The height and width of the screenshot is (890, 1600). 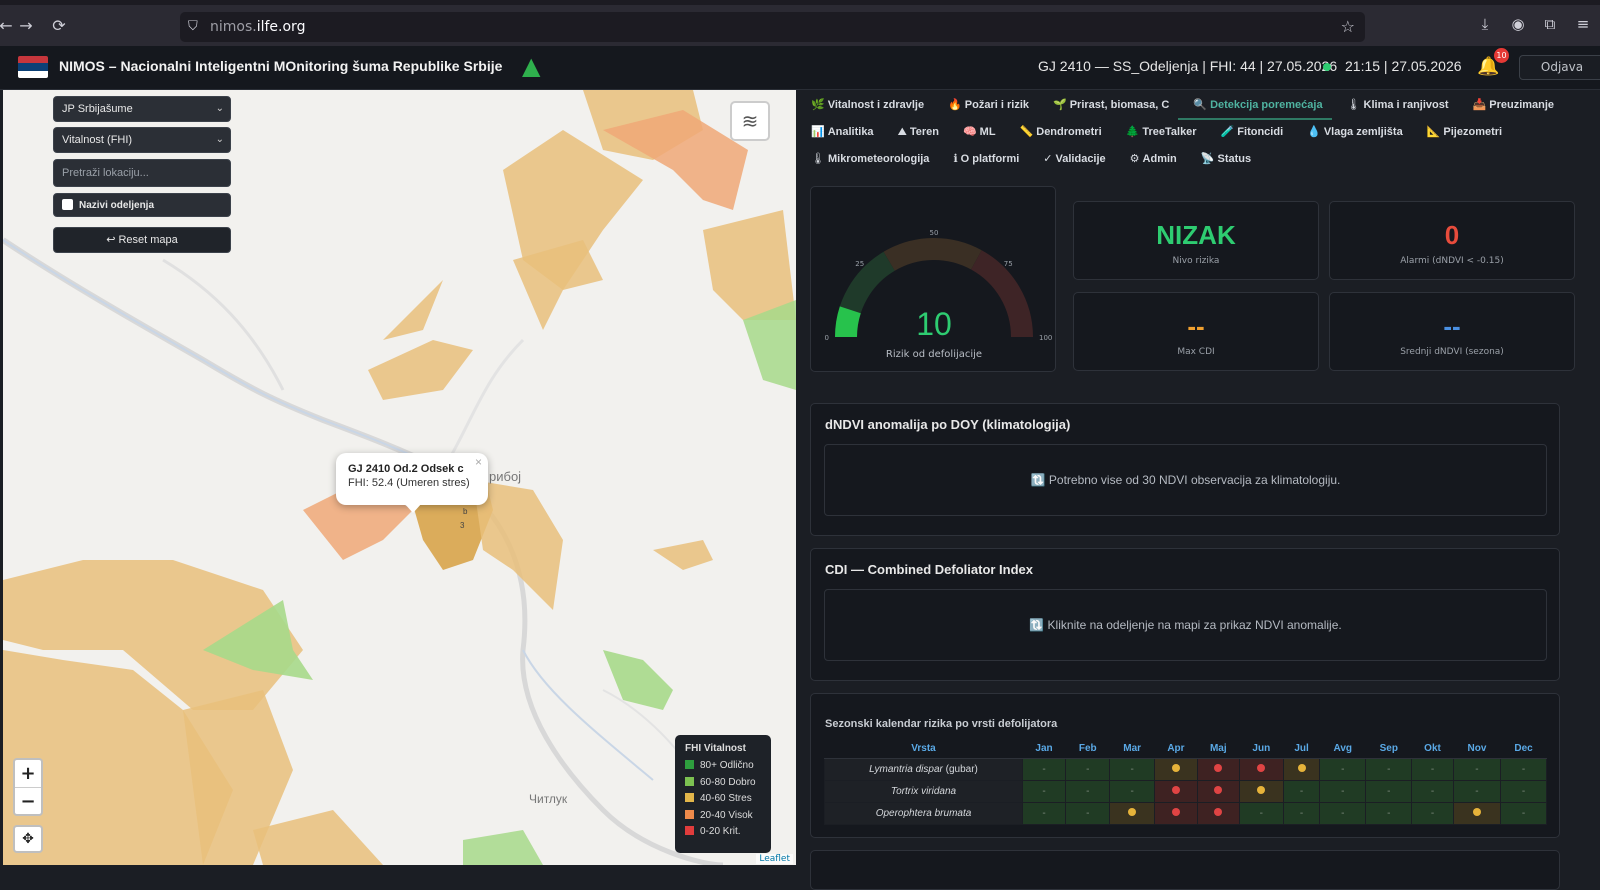 I want to click on tab-admin: ⚙ Admin, so click(x=1150, y=159).